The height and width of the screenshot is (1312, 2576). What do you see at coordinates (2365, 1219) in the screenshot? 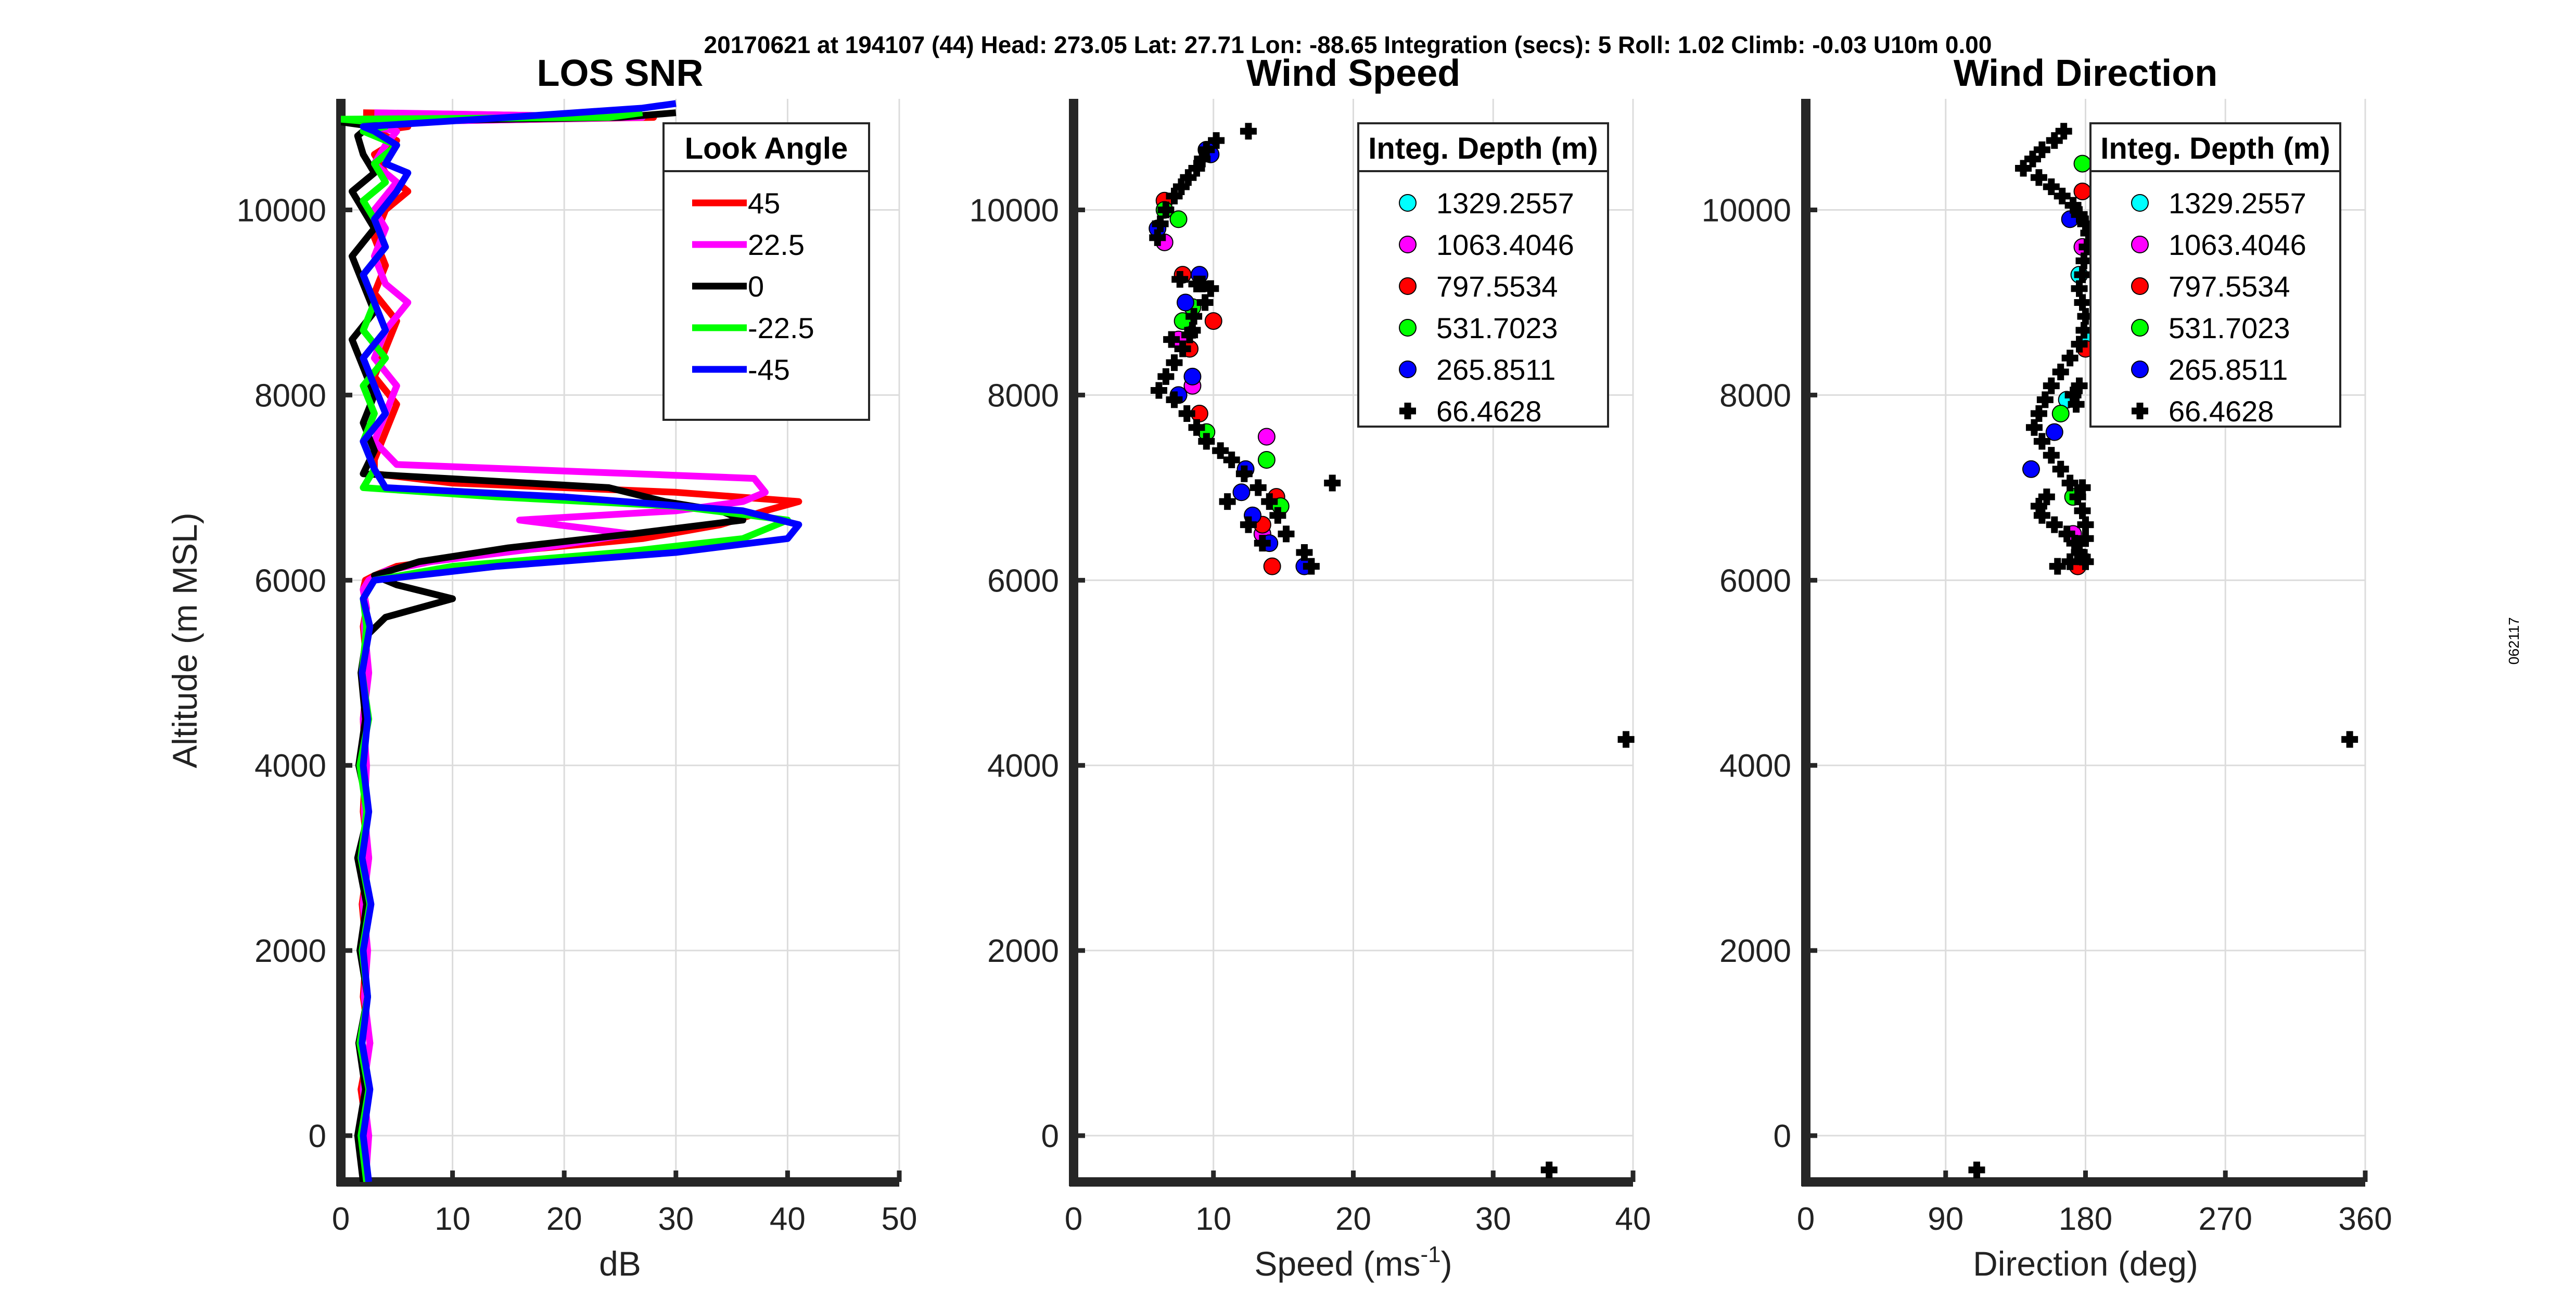
I see `x-tick-label: 360` at bounding box center [2365, 1219].